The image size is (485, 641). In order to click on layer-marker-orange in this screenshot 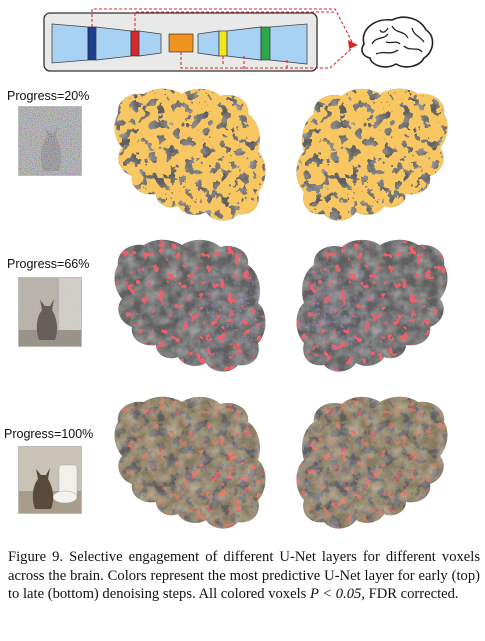, I will do `click(181, 43)`.